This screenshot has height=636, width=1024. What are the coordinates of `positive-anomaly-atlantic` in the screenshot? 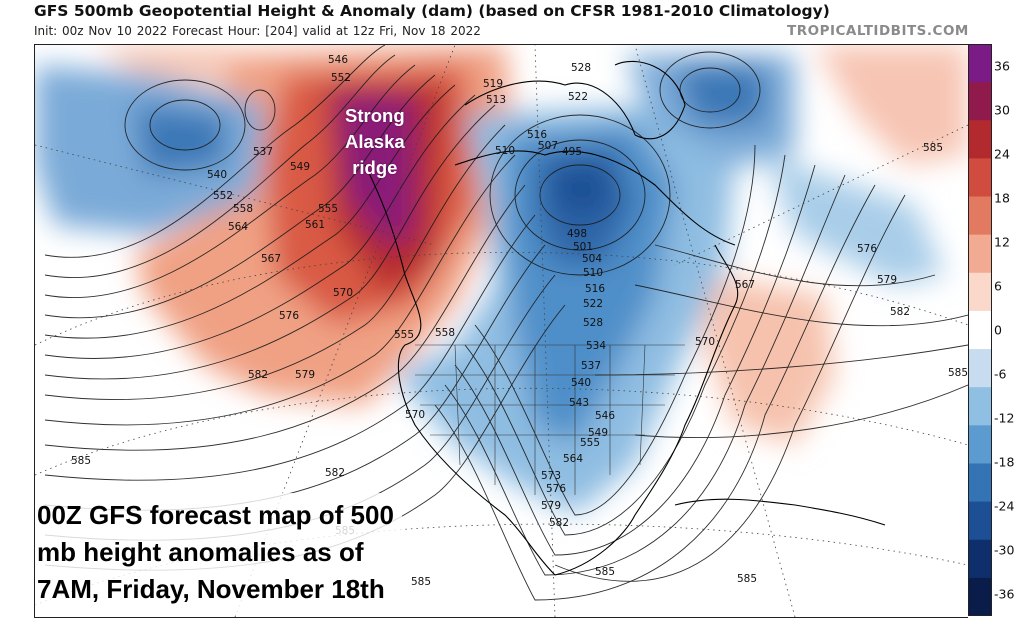 It's located at (770, 360).